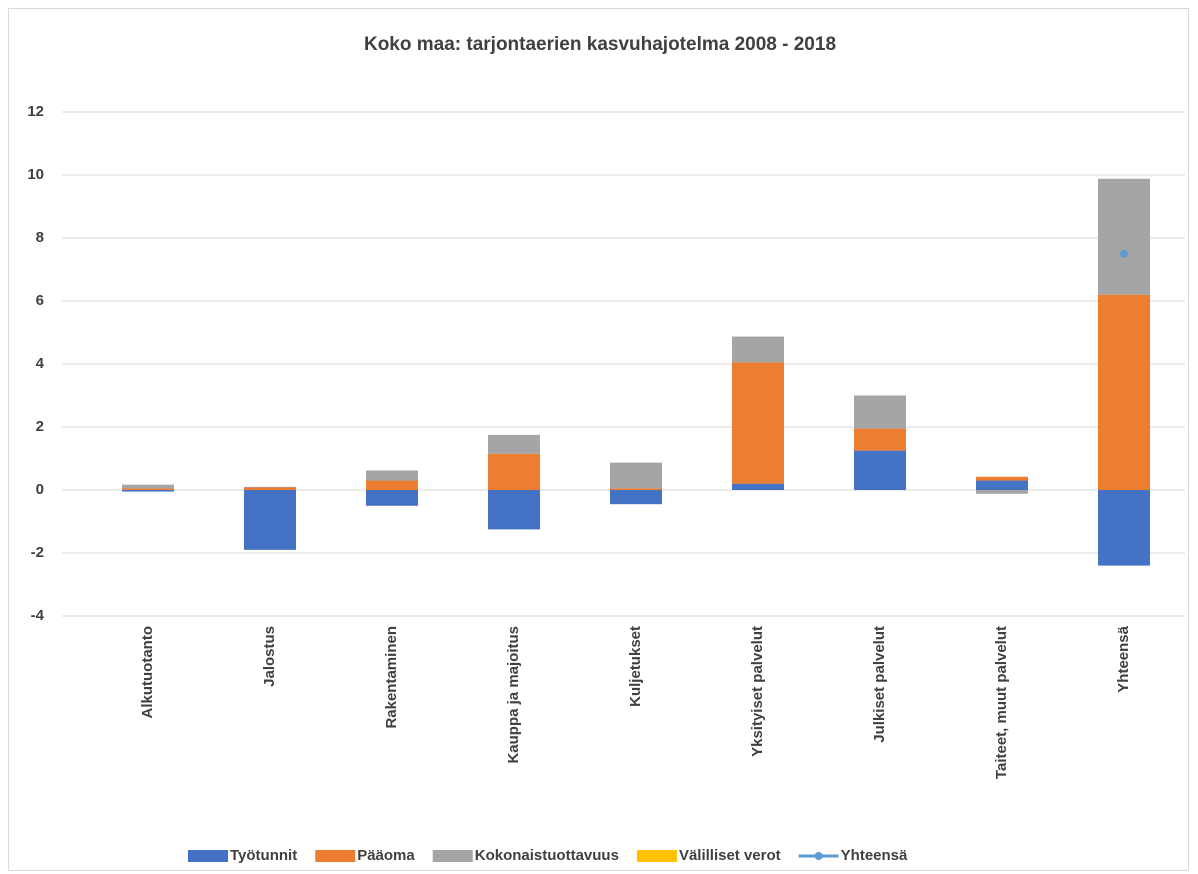 This screenshot has height=874, width=1198. What do you see at coordinates (874, 855) in the screenshot?
I see `legend-label: Yhteensä` at bounding box center [874, 855].